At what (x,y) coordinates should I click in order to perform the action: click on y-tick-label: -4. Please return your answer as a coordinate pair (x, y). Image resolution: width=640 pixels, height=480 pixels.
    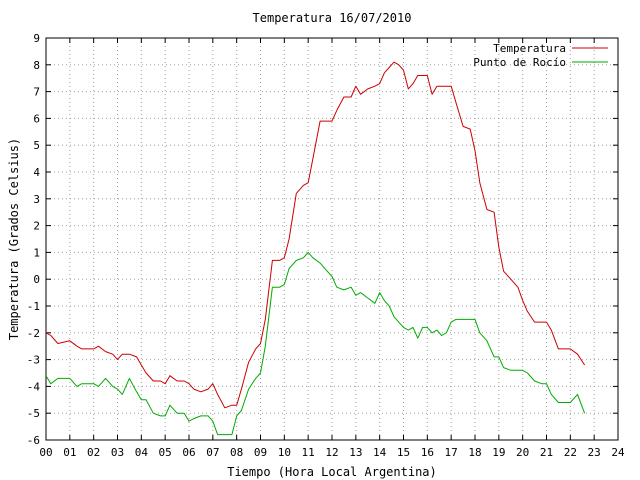
    Looking at the image, I should click on (34, 386).